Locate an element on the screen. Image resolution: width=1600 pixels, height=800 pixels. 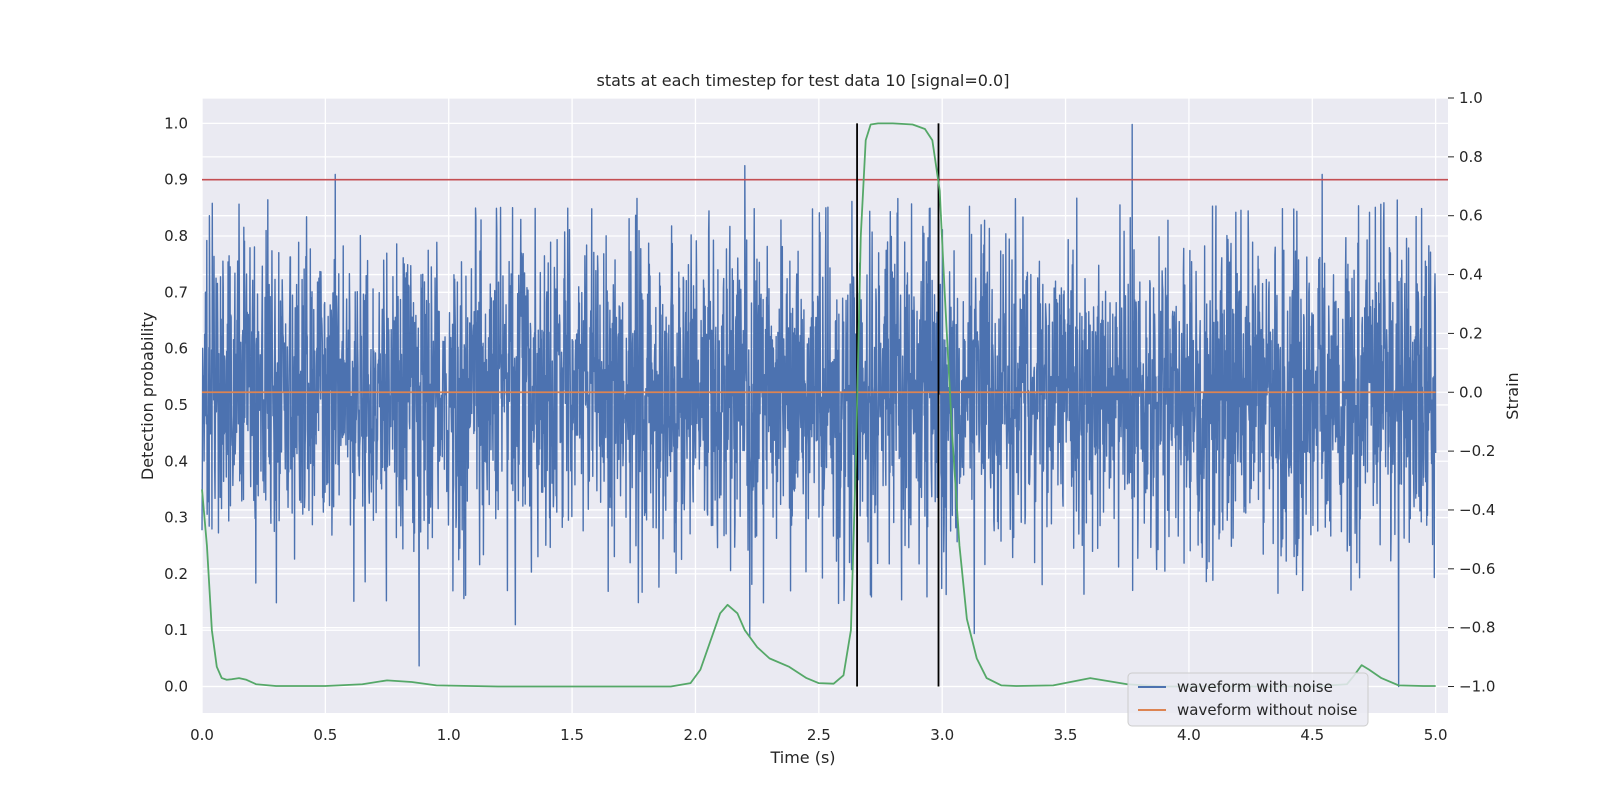
y2-tick-label: −1.0 is located at coordinates (1477, 687).